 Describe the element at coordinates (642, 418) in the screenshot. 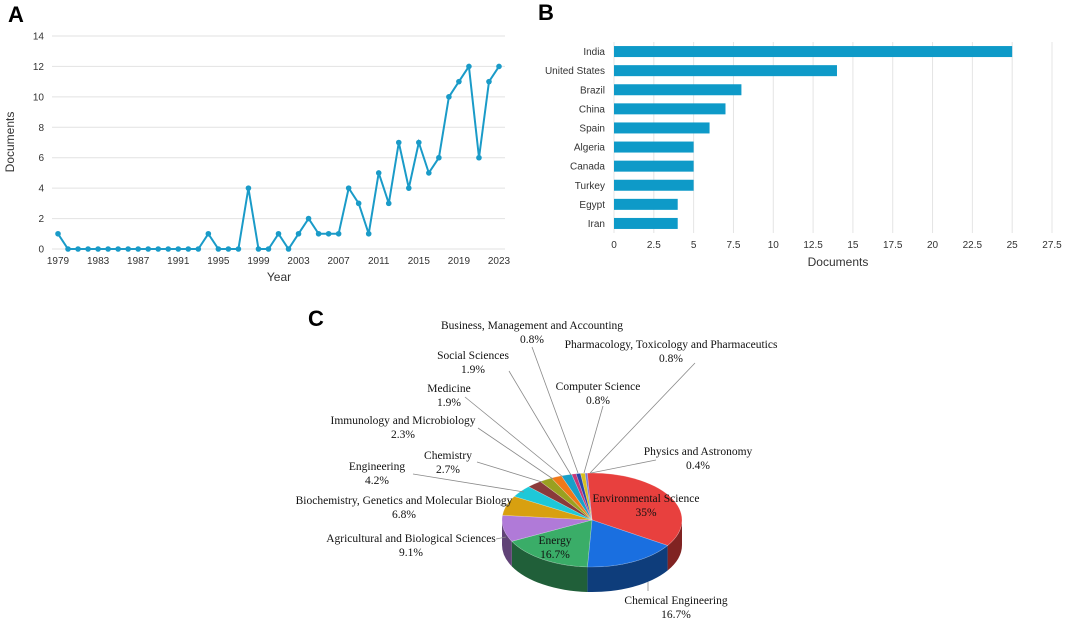

I see `leader-pharmacology-toxicology-and-pharmaceutics` at that location.